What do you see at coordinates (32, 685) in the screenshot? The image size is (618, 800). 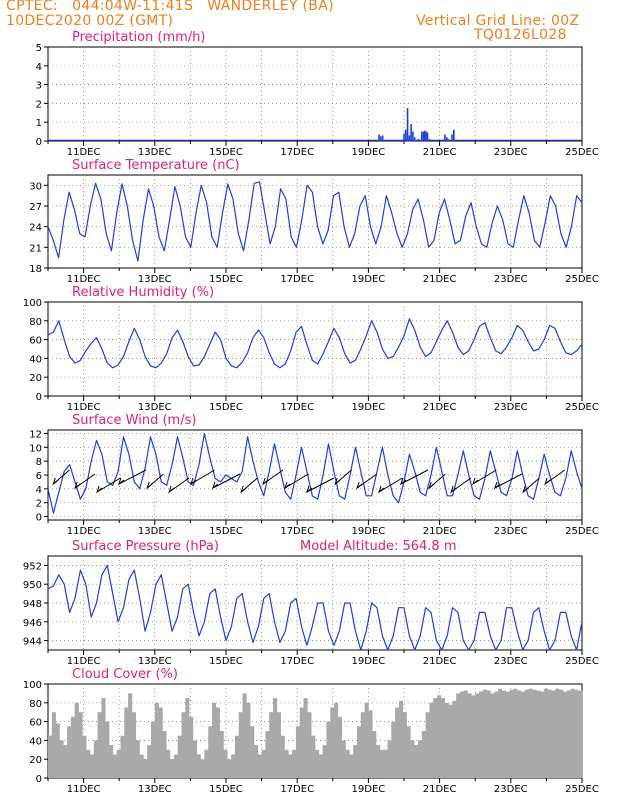 I see `ytick-label: 100` at bounding box center [32, 685].